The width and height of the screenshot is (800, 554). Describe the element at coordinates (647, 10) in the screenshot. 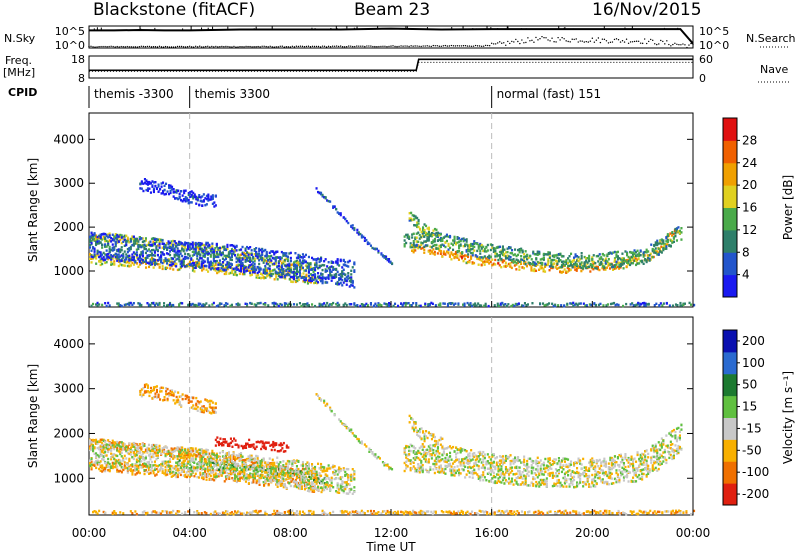

I see `date-title: 16/Nov/2015` at that location.